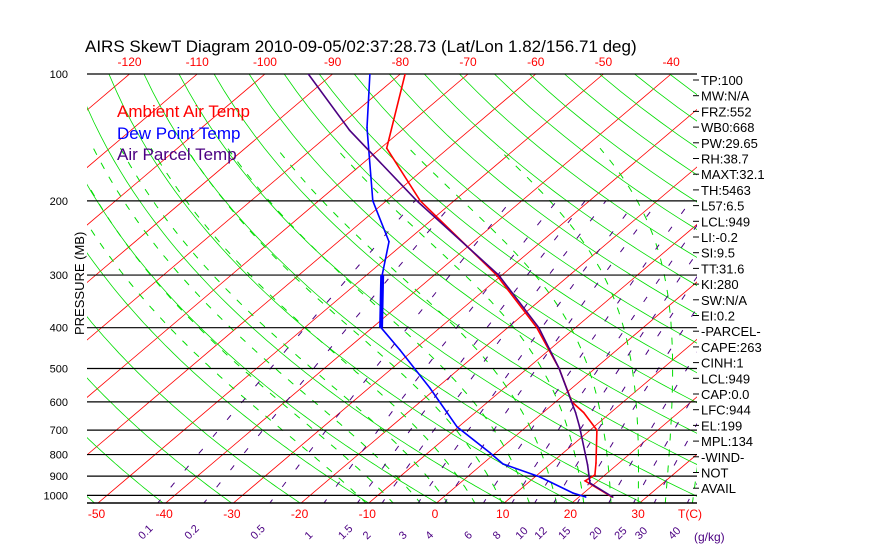 This screenshot has height=560, width=870. Describe the element at coordinates (59, 75) in the screenshot. I see `pressure-label: 100` at that location.